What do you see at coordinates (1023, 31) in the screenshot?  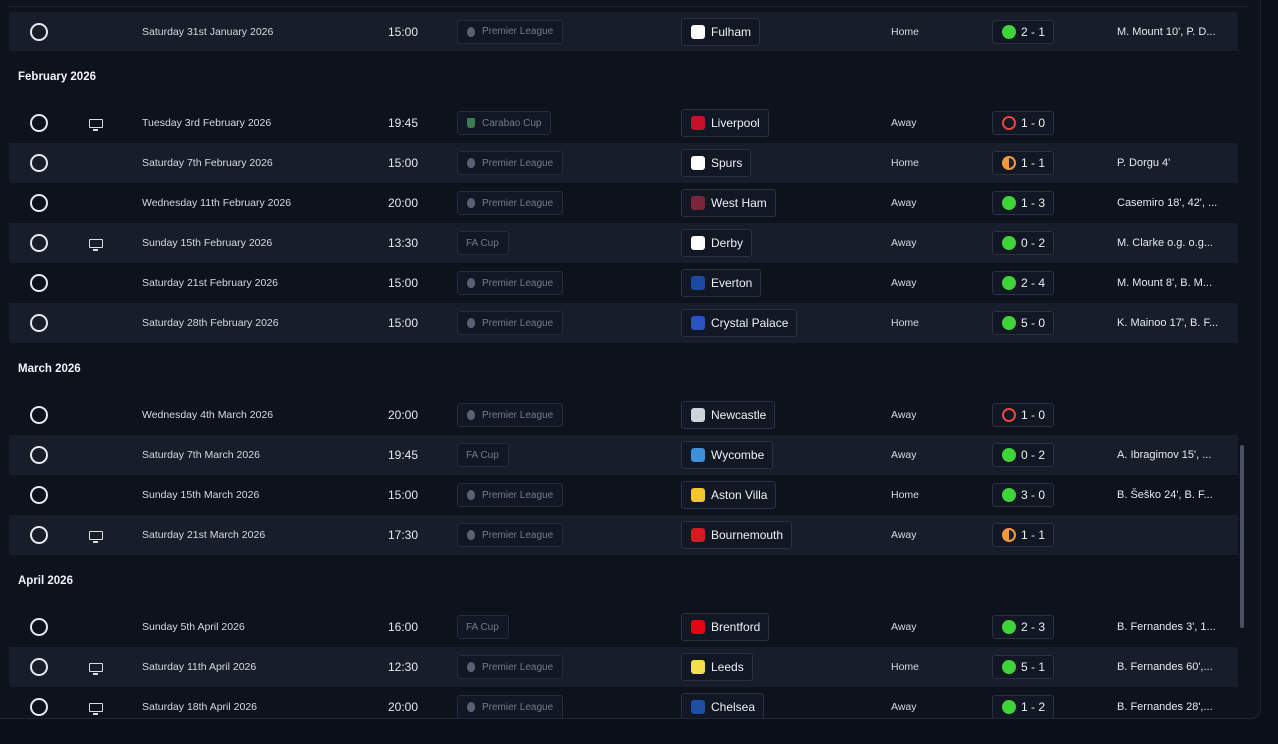 I see `result-badge: 2 - 1` at bounding box center [1023, 31].